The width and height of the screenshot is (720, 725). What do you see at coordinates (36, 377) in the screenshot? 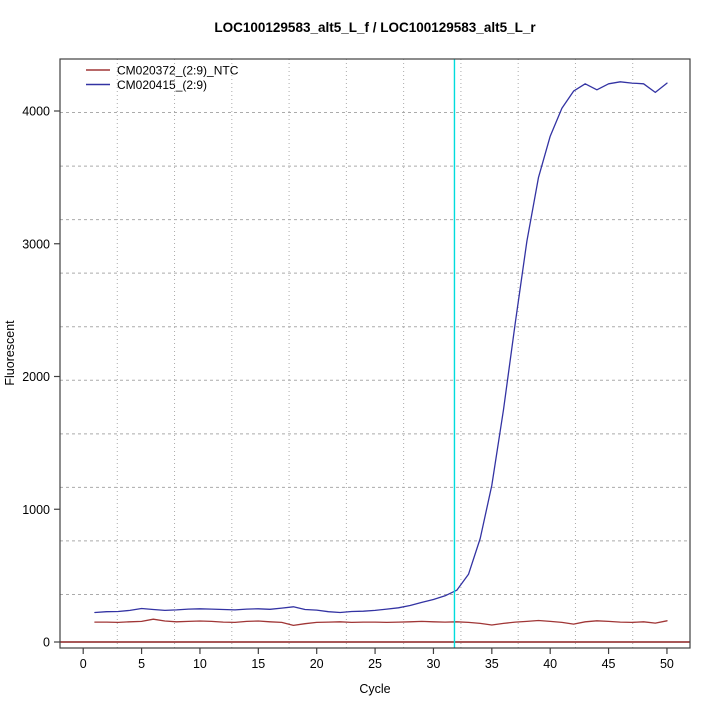
I see `y-tick-label: 2000` at bounding box center [36, 377].